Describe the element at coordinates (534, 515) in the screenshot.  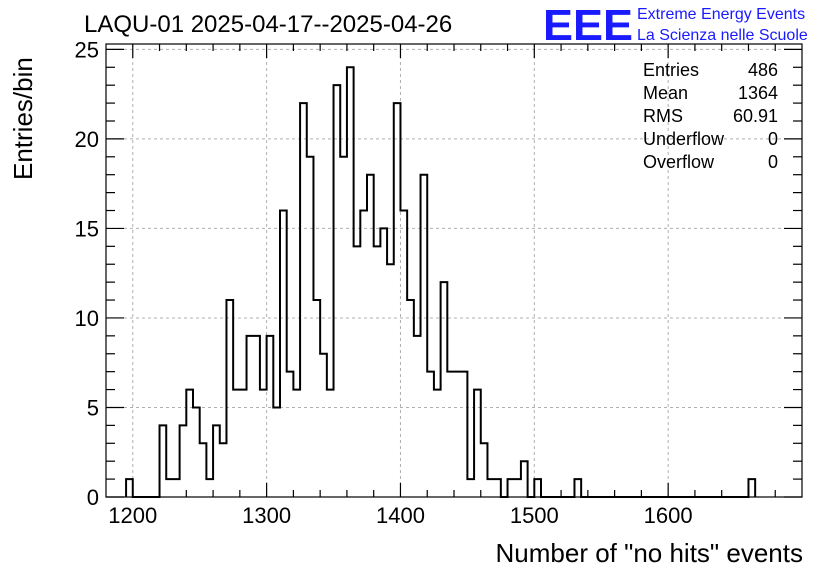
I see `x-tick-label: 1500` at that location.